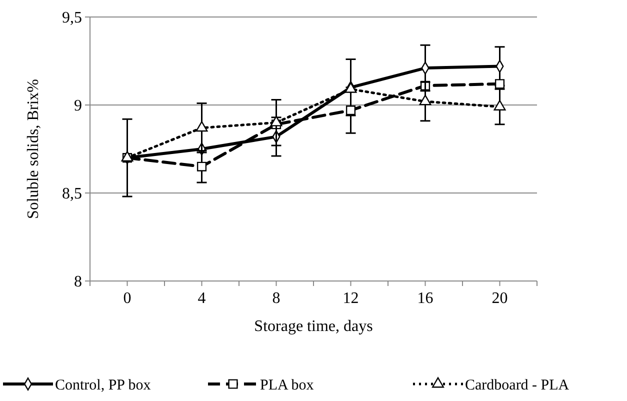 The height and width of the screenshot is (401, 627). I want to click on x-tick-label: 0, so click(127, 298).